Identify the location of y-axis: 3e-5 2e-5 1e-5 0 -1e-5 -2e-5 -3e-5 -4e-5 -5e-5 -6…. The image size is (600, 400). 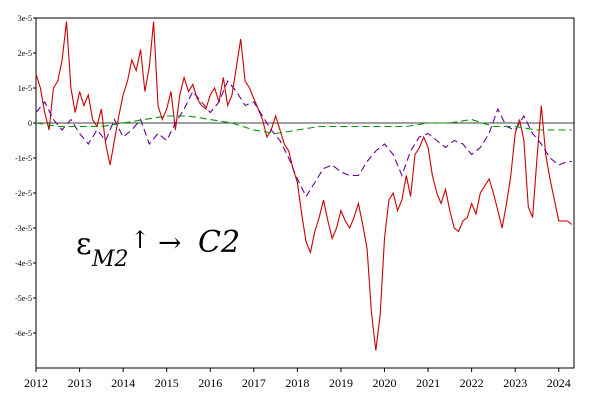
(25, 176).